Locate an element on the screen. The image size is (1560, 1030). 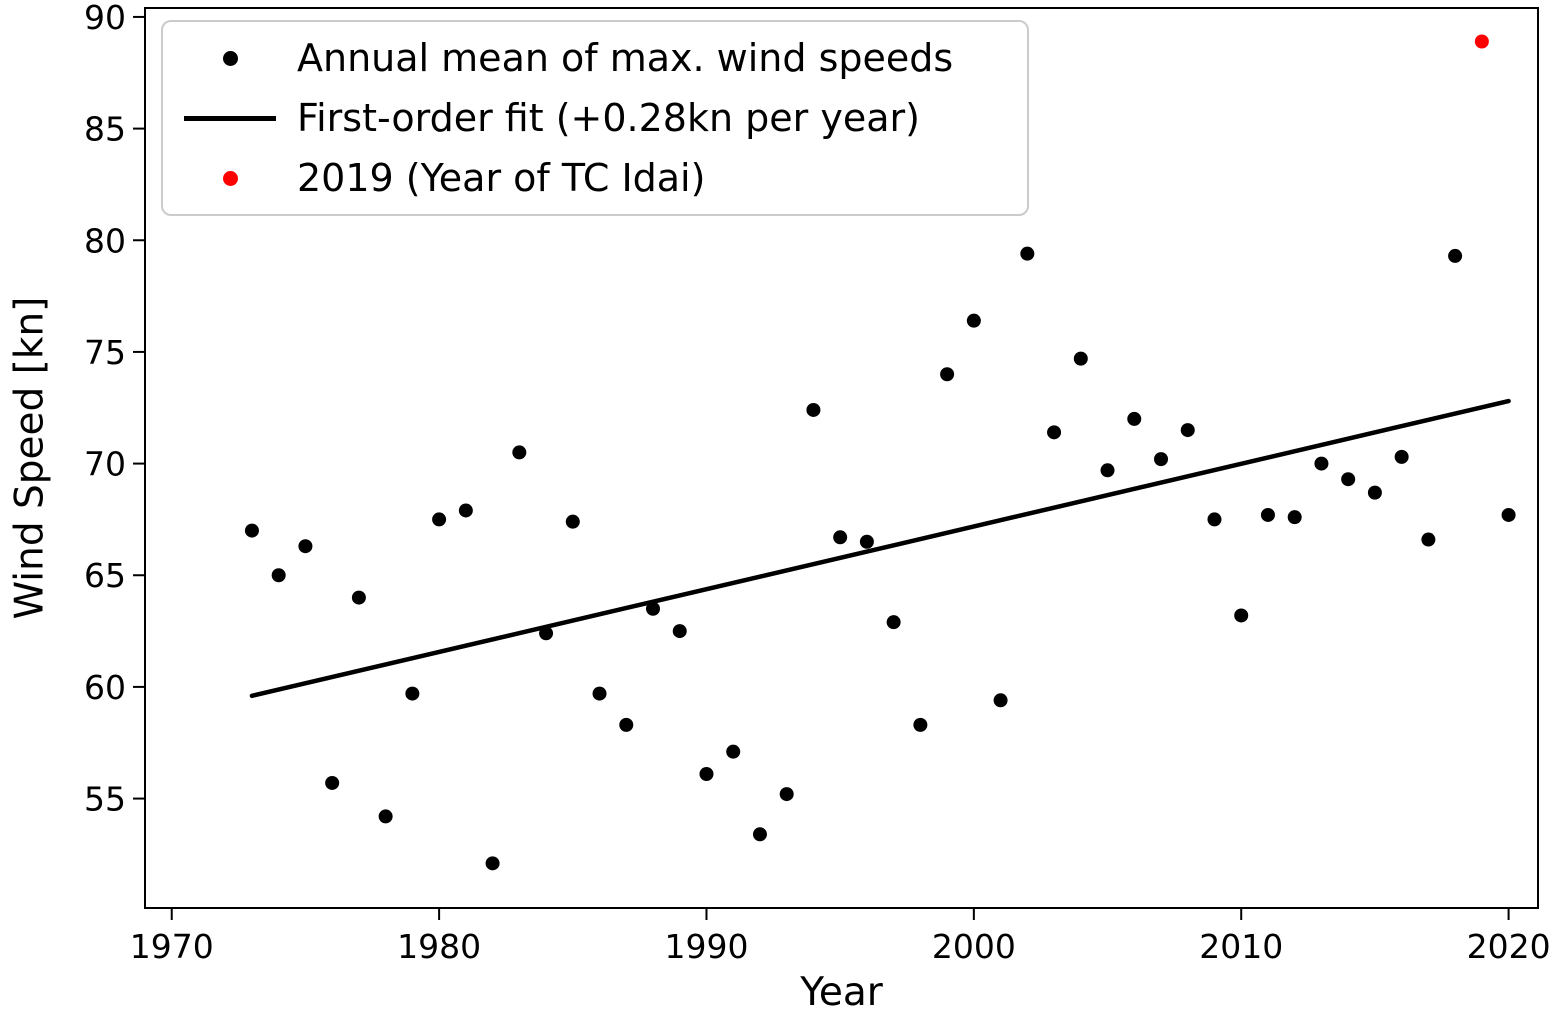
y-axis-label: Wind Speed [kn] is located at coordinates (30, 458).